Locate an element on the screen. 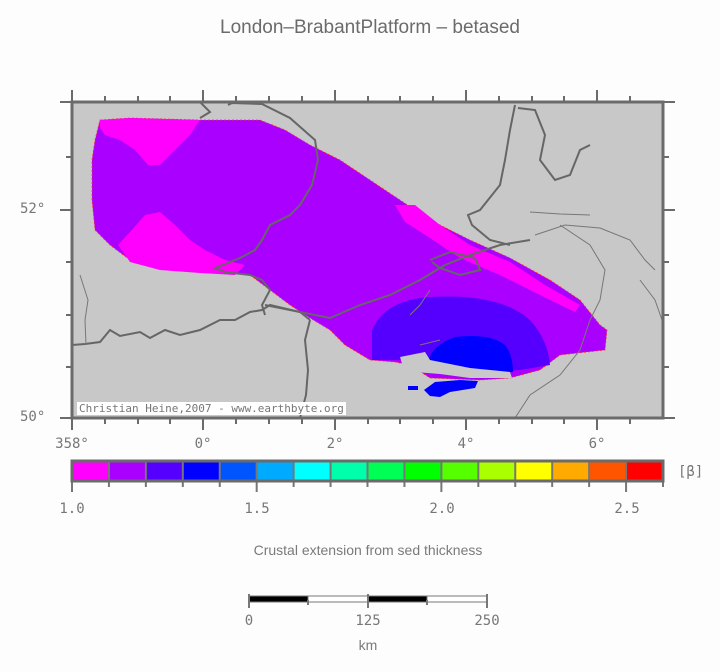  coastline-france-belgium is located at coordinates (397, 279).